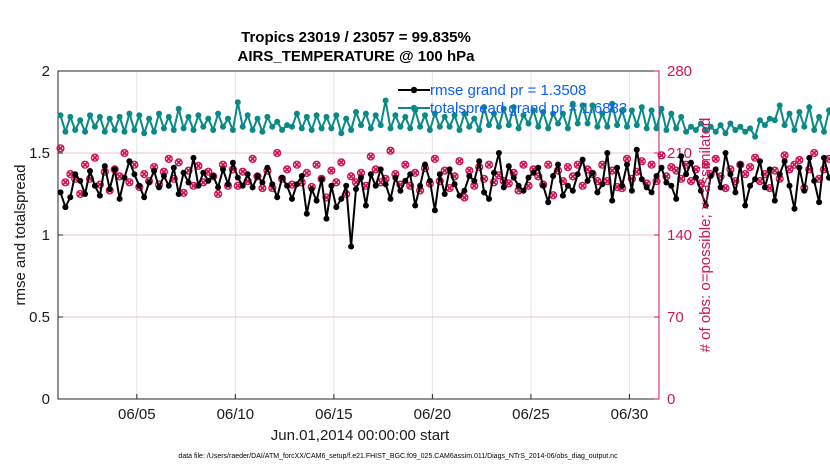  Describe the element at coordinates (46, 235) in the screenshot. I see `y-tick-label: 1` at that location.